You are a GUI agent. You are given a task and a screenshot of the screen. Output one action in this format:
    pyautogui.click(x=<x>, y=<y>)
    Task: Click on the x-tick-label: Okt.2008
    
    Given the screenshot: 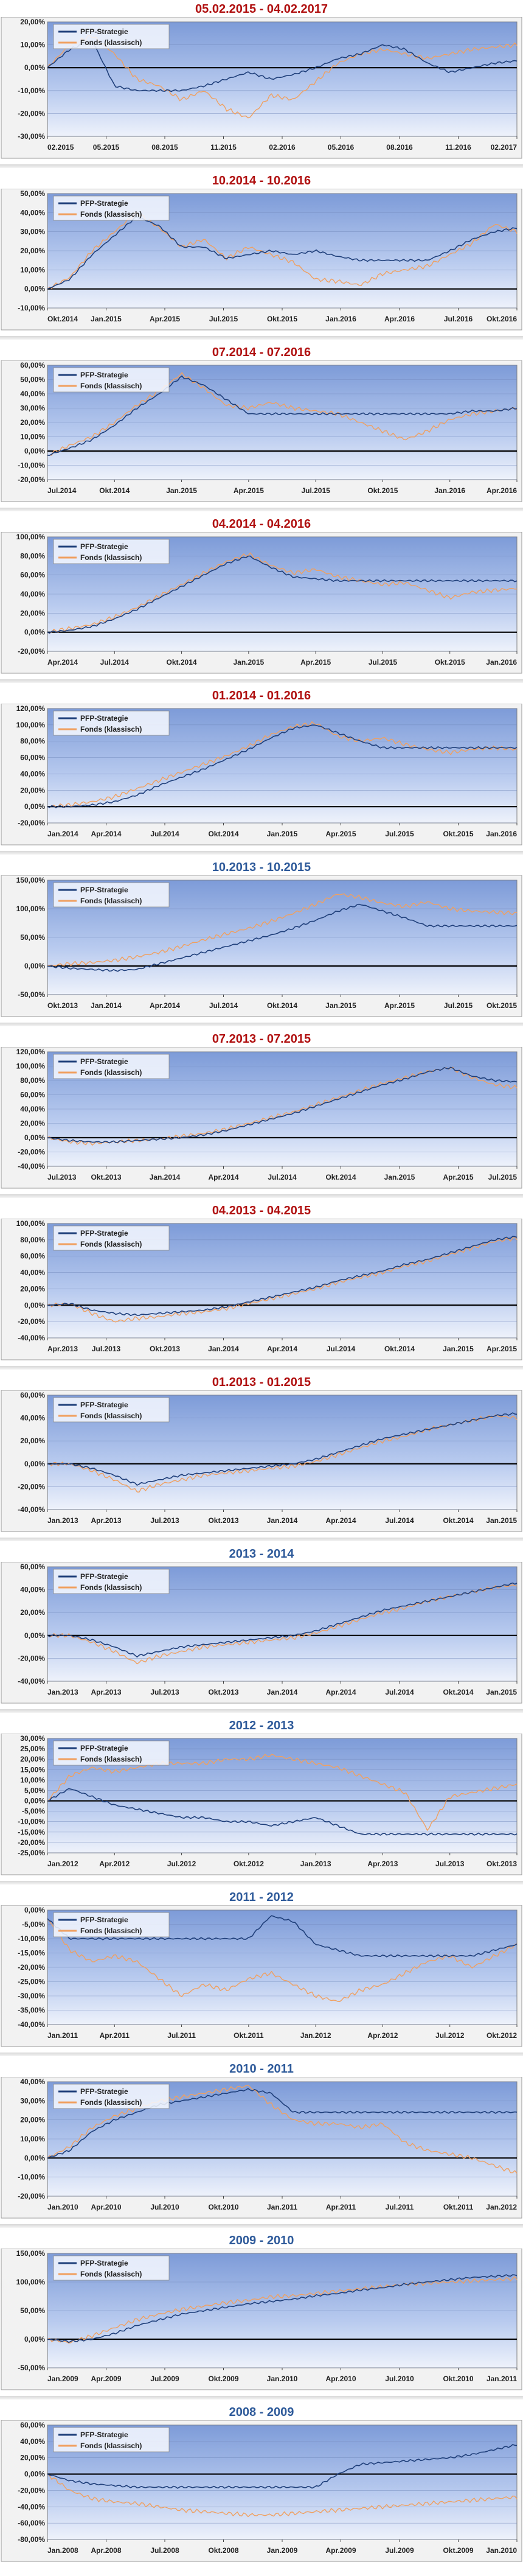 What is the action you would take?
    pyautogui.click(x=223, y=2551)
    